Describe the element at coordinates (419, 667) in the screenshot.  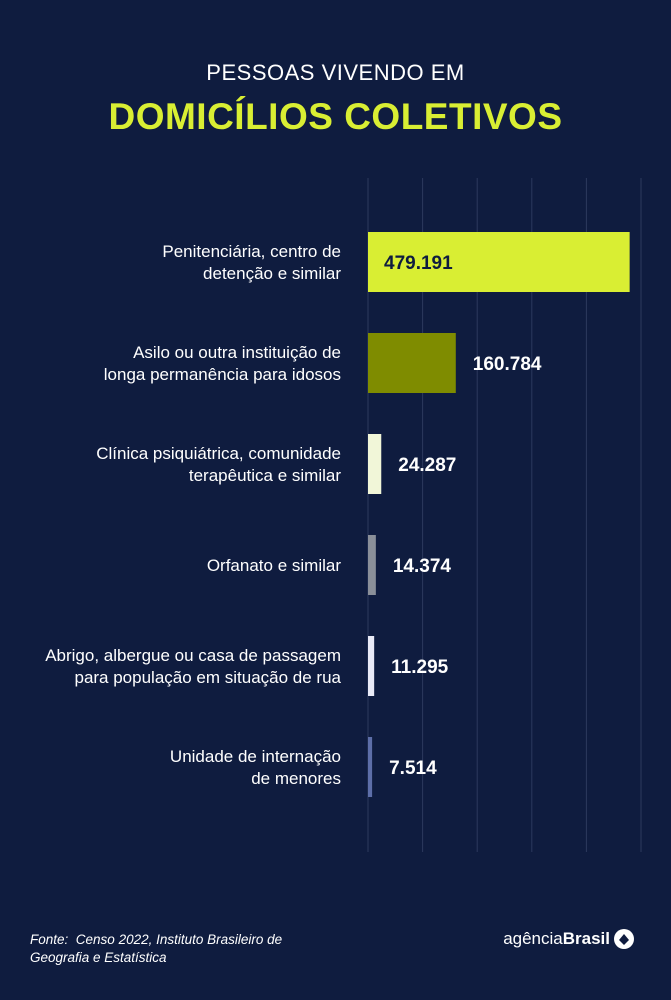
I see `data-label: 11.295` at that location.